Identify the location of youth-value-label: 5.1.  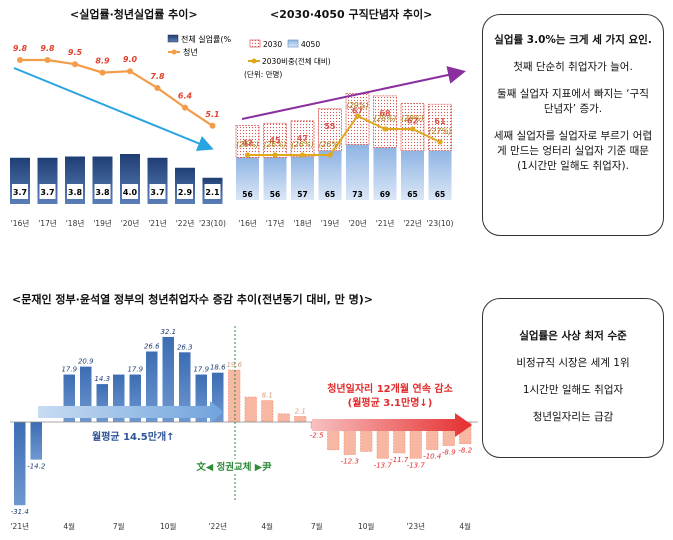
(212, 114).